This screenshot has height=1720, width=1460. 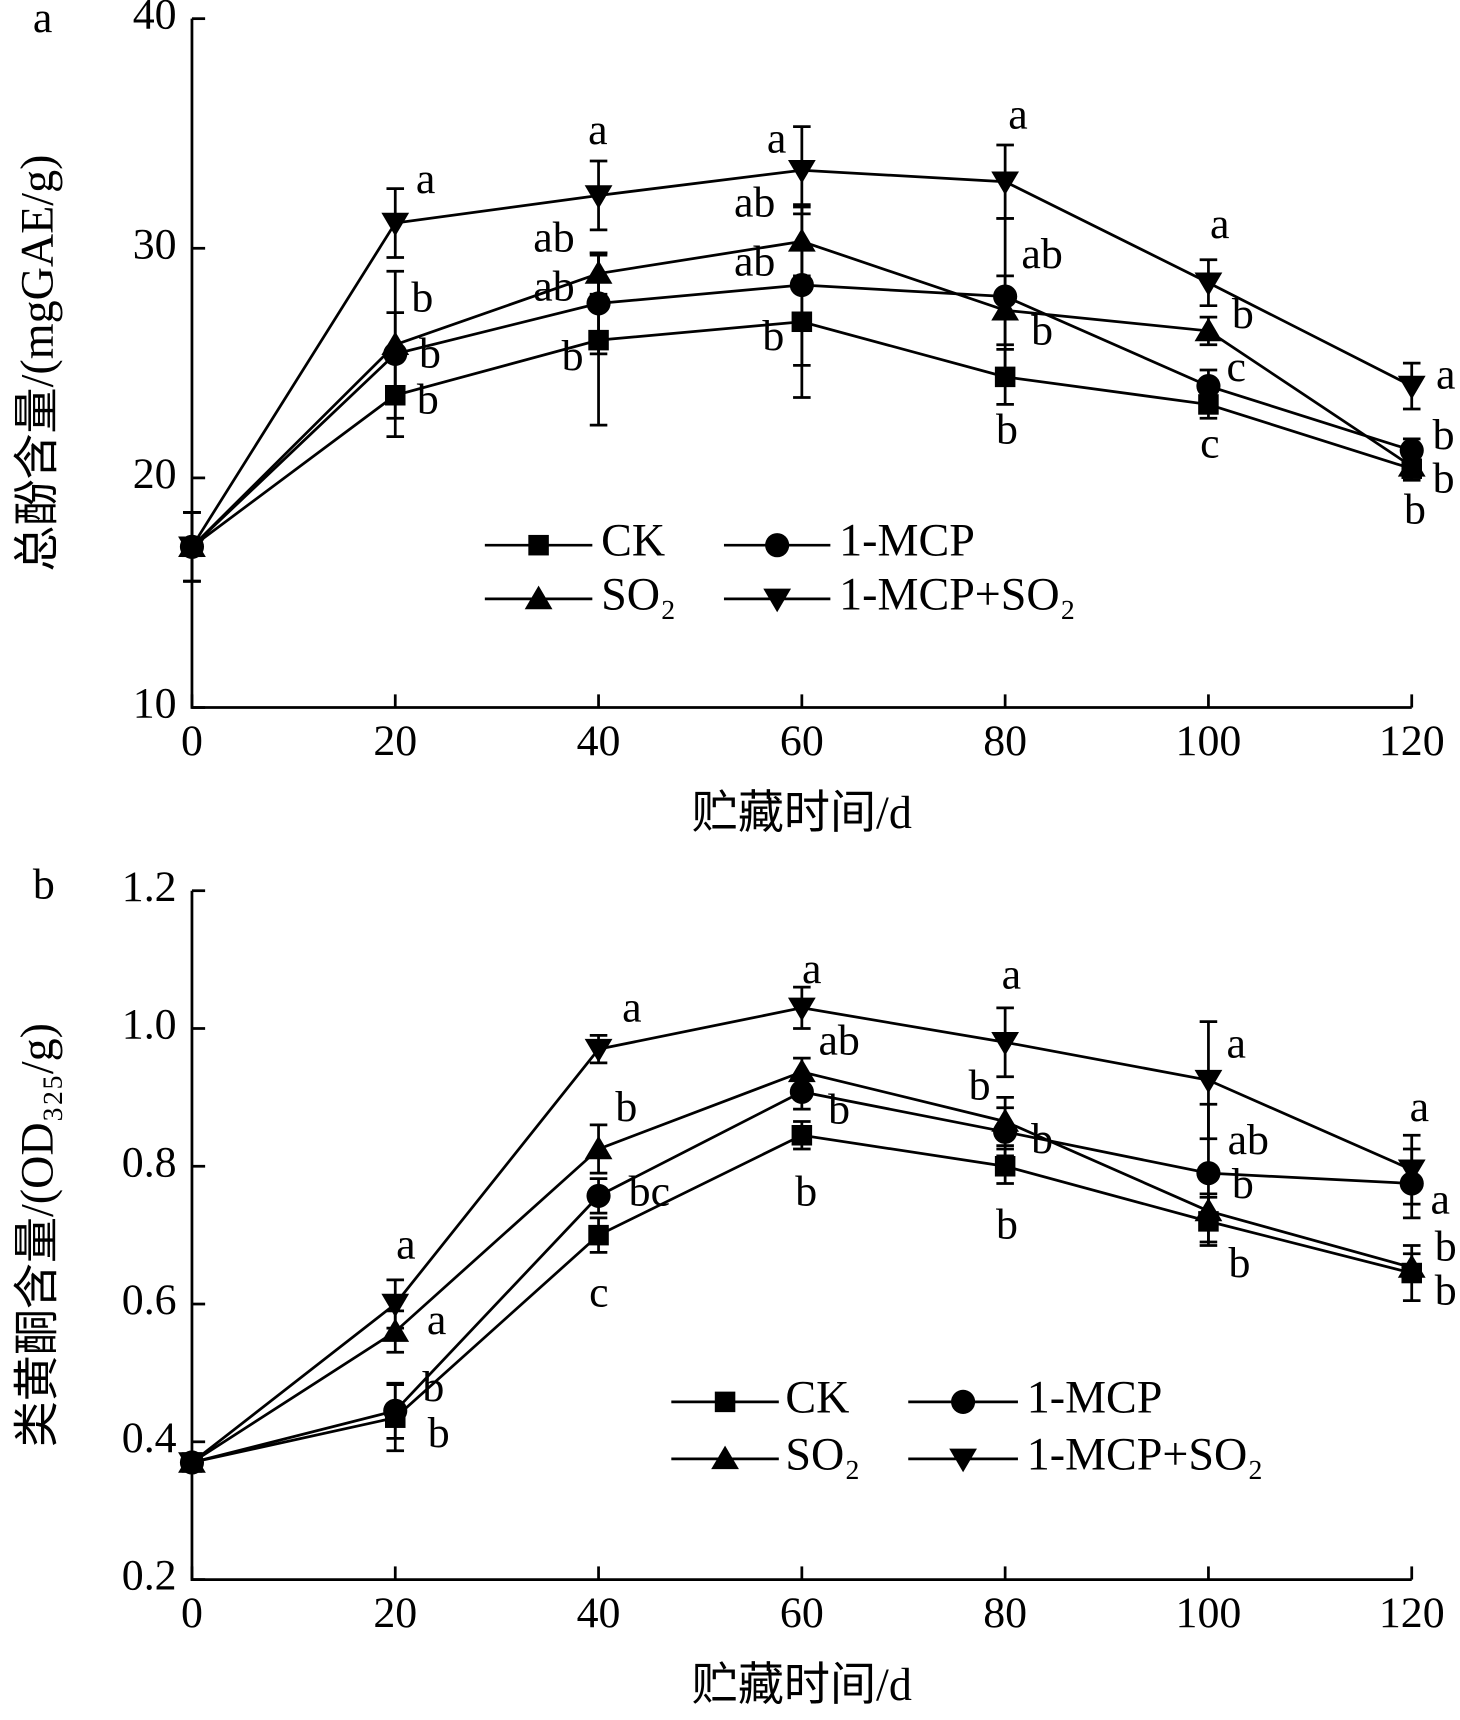 I want to click on legend-label: 1-MCP, so click(x=1095, y=1396).